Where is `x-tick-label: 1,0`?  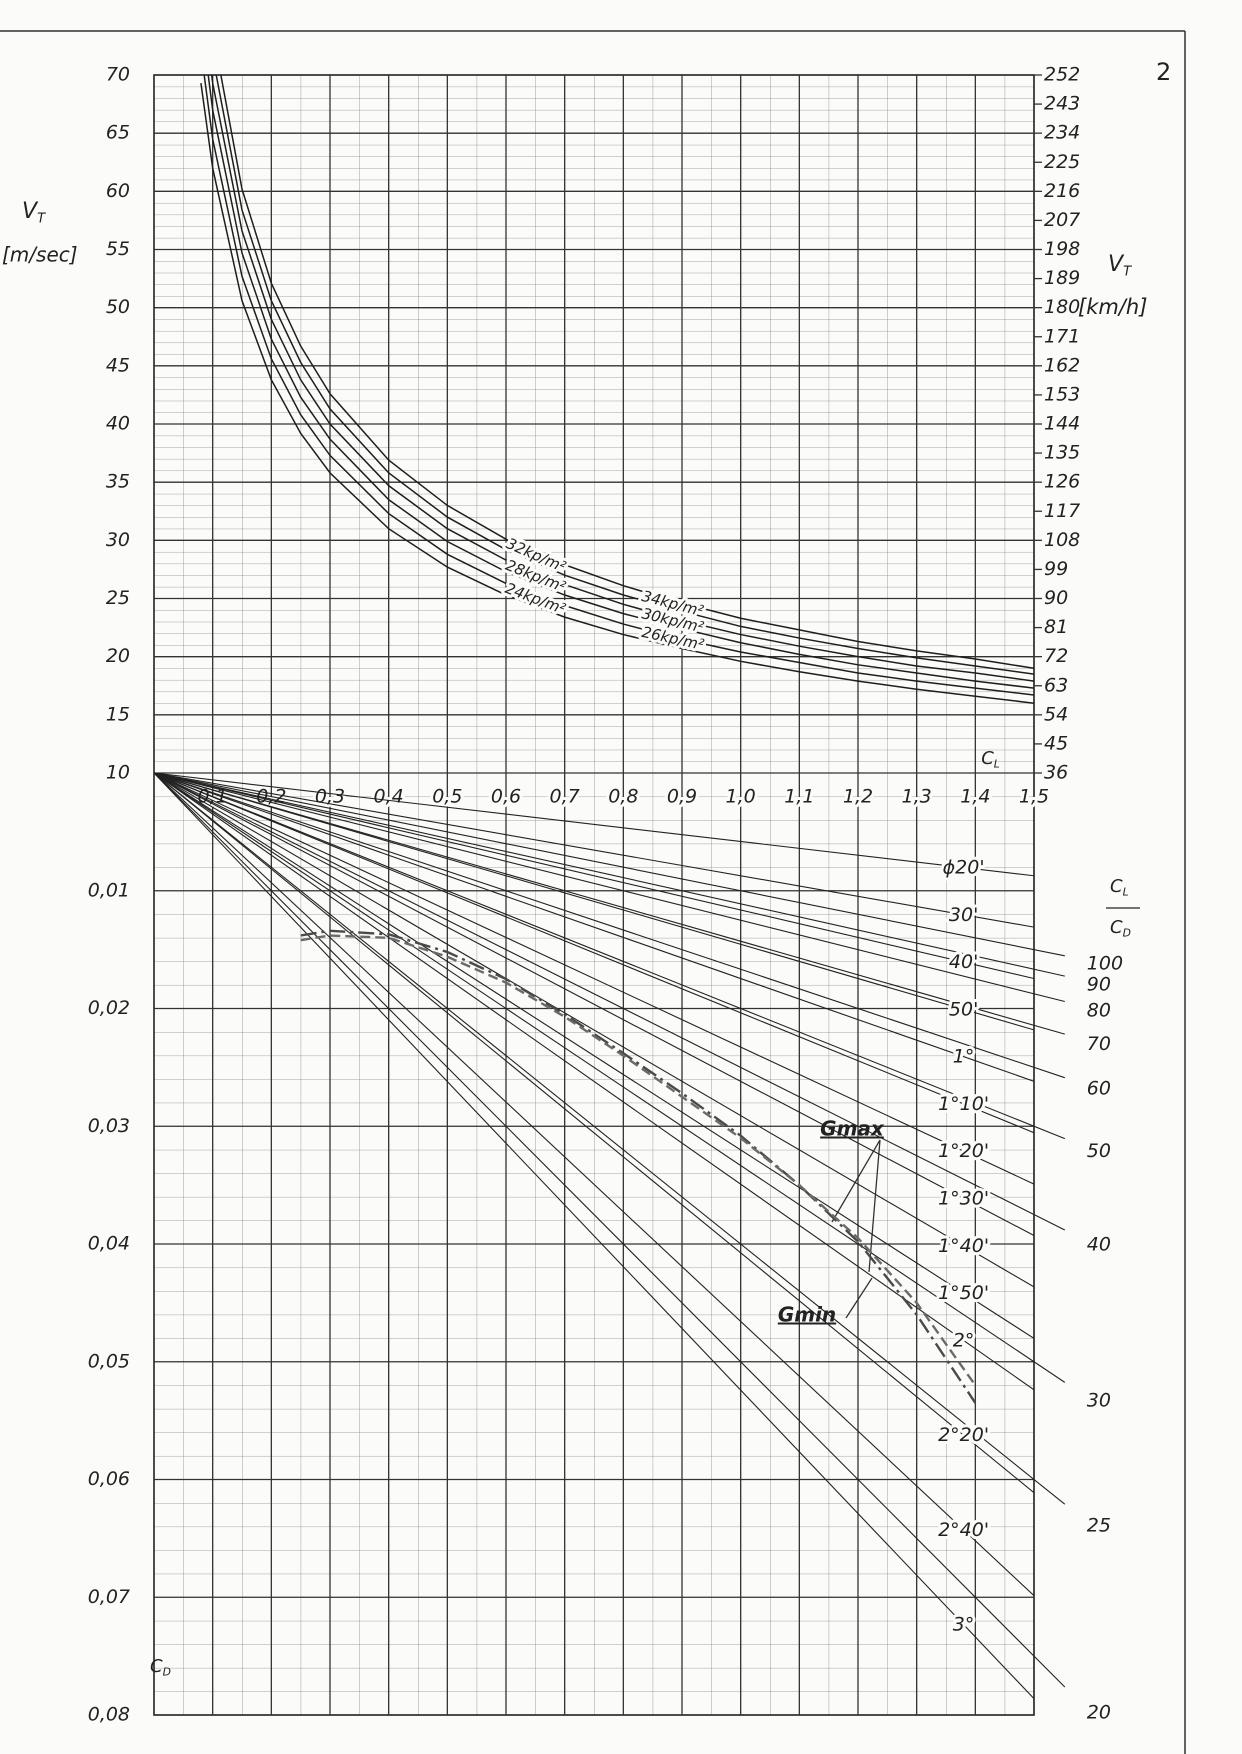
x-tick-label: 1,0 is located at coordinates (741, 797).